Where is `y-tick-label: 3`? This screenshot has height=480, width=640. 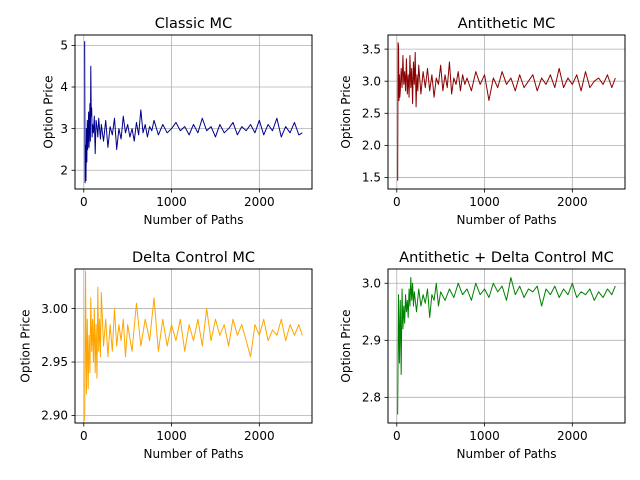
y-tick-label: 3 is located at coordinates (64, 129).